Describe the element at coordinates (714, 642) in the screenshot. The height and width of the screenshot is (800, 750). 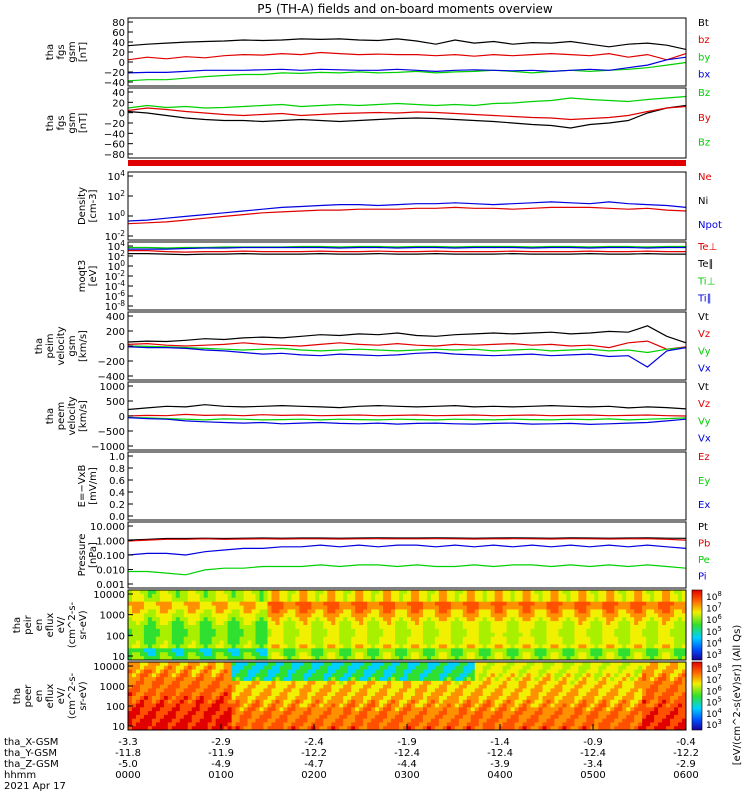
I see `colorbar-label: 104` at that location.